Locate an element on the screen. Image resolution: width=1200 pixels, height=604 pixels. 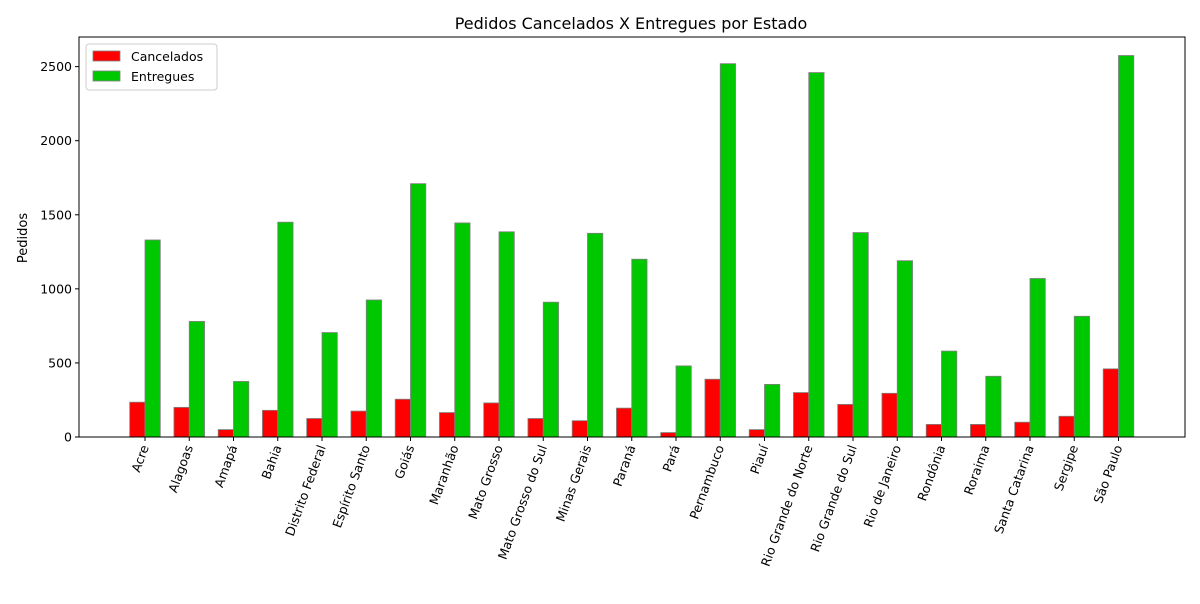
x-tick-label: Bahia is located at coordinates (271, 462).